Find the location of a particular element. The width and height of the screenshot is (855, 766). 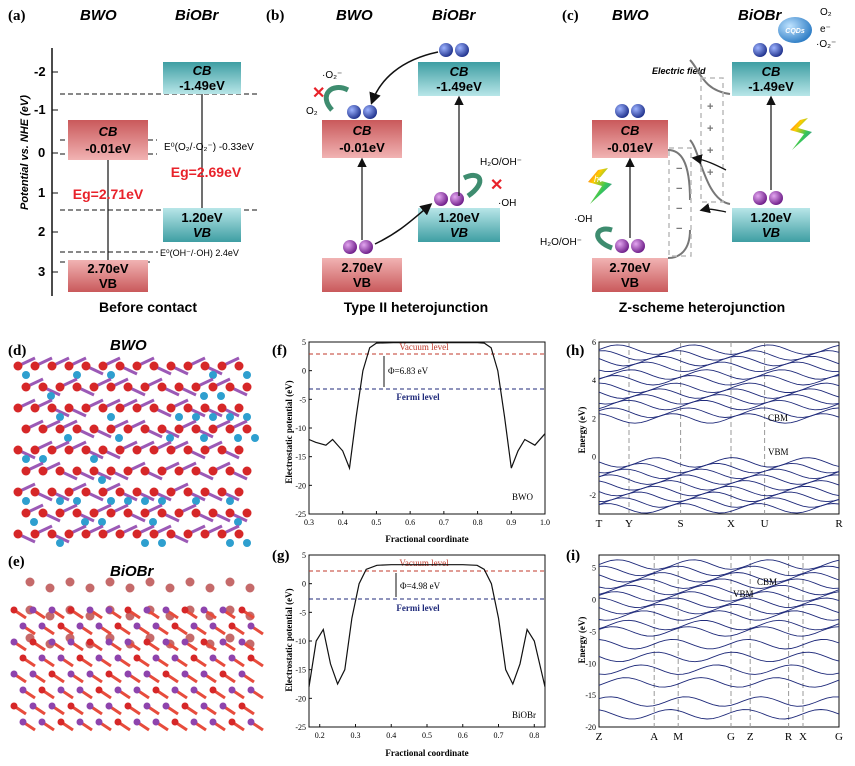

ticks-g: 0.2 0.3 0.4 0.5 0.6 0.7 0.8 5 0 -5 -10 -15 -20 -25 is located at coordinates (417, 645).